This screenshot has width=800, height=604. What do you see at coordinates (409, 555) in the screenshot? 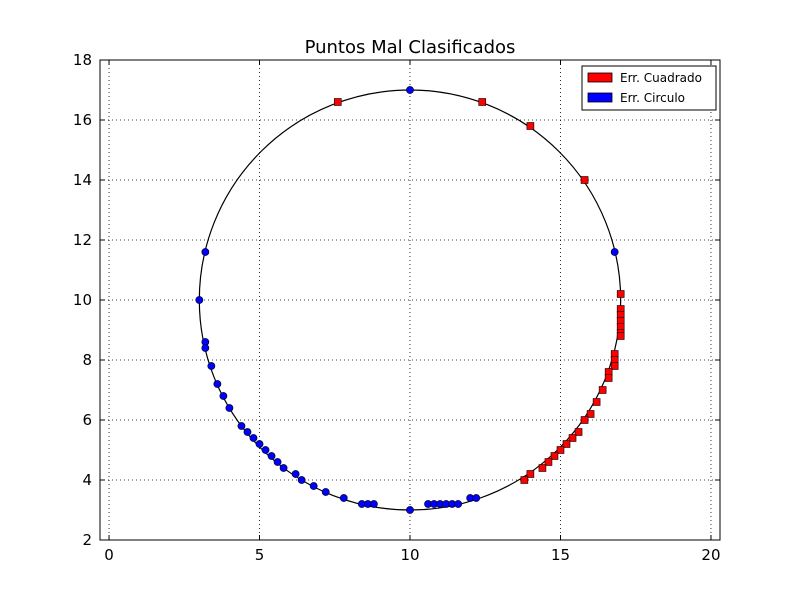
I see `x-tick-label: 10` at bounding box center [409, 555].